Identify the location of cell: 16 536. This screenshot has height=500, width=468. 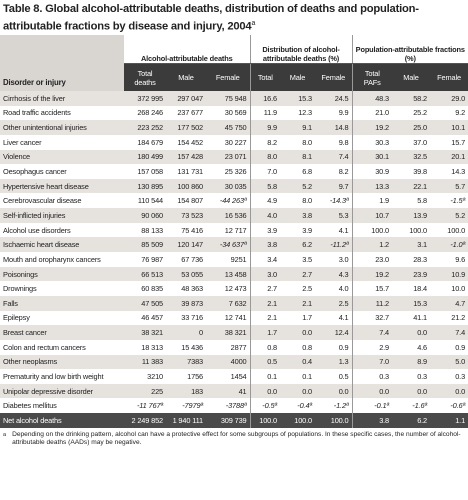
(235, 215).